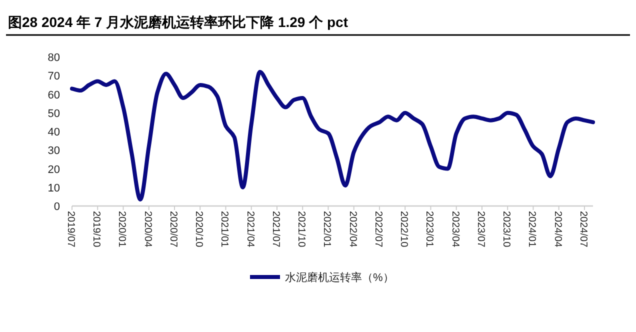  What do you see at coordinates (275, 229) in the screenshot?
I see `x-tick-label: 2021/07` at bounding box center [275, 229].